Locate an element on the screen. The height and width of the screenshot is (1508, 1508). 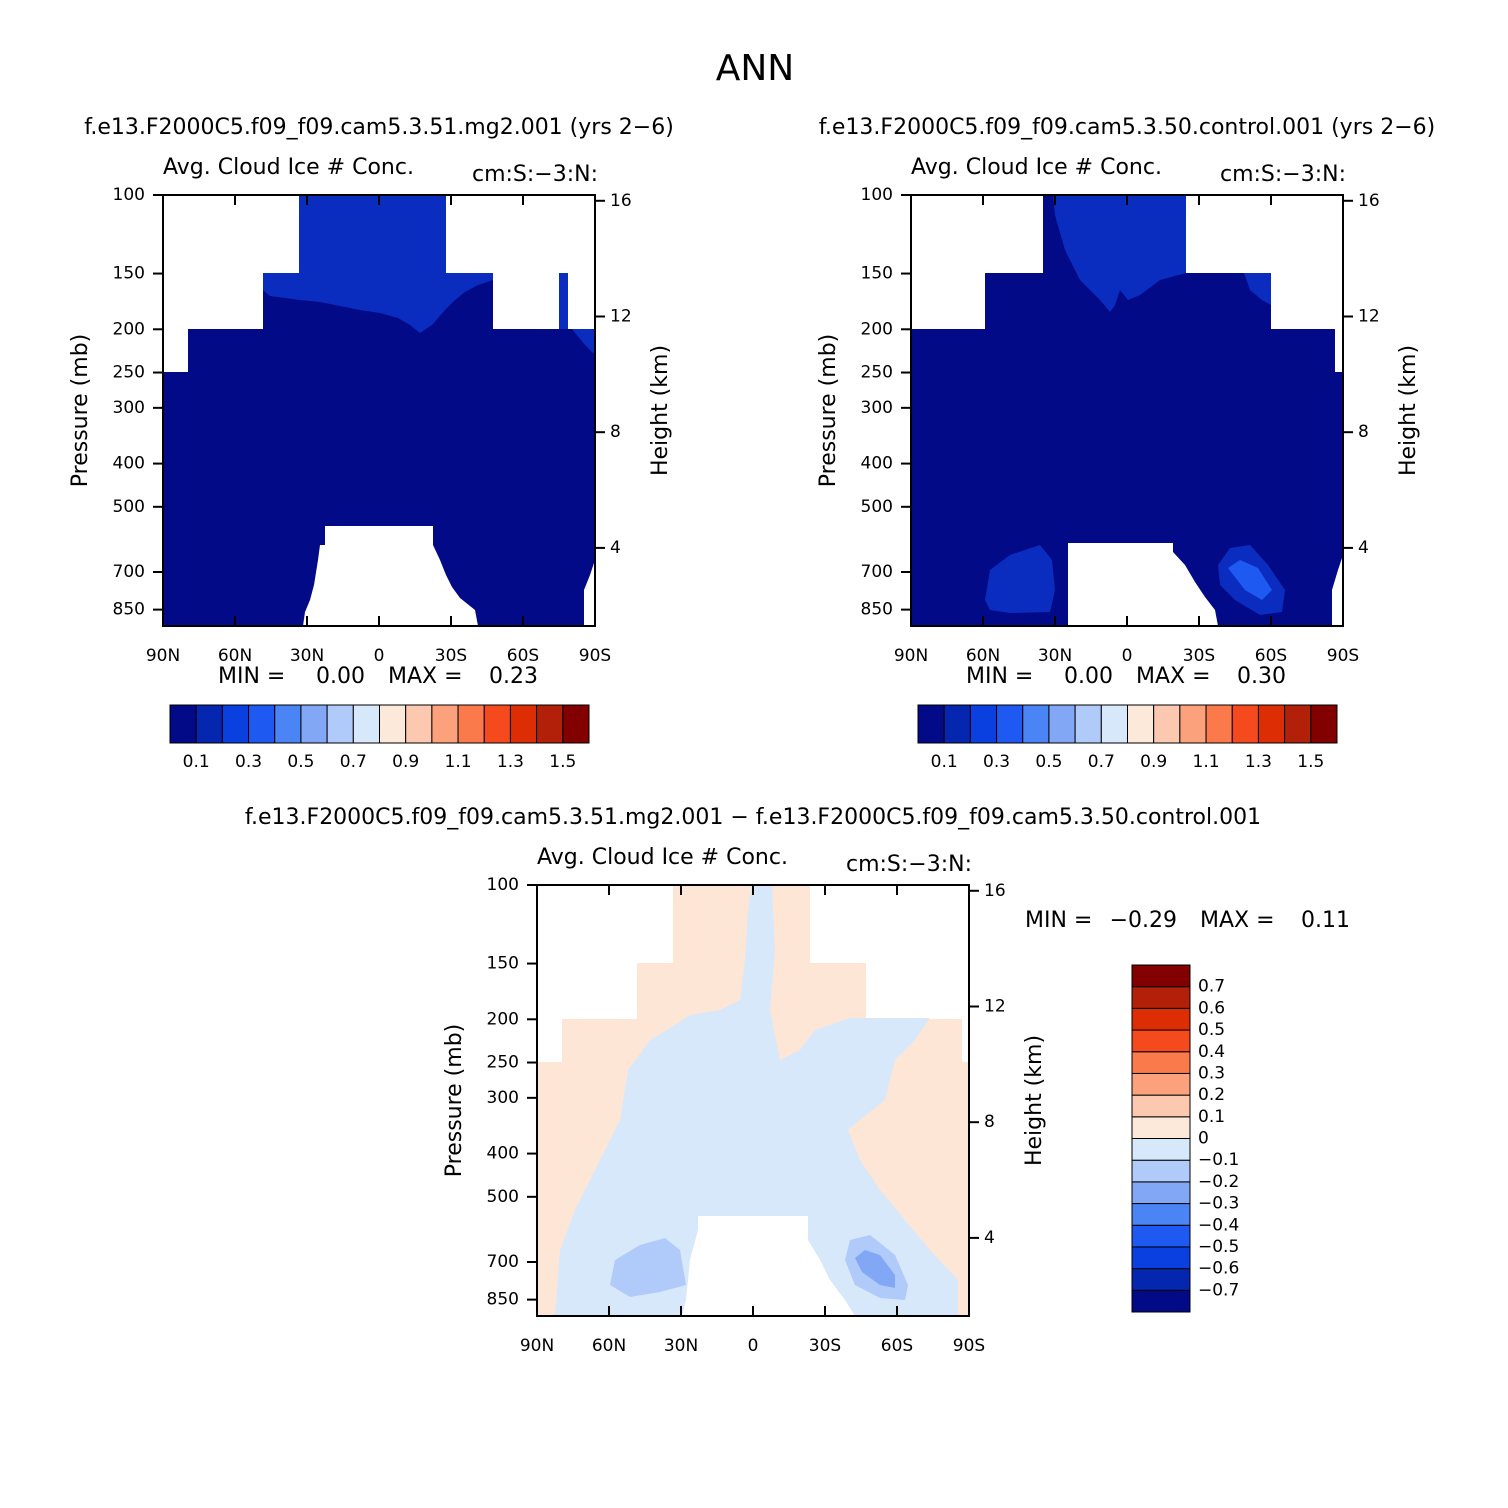
colorbar-label: −0.4 is located at coordinates (1218, 1225).